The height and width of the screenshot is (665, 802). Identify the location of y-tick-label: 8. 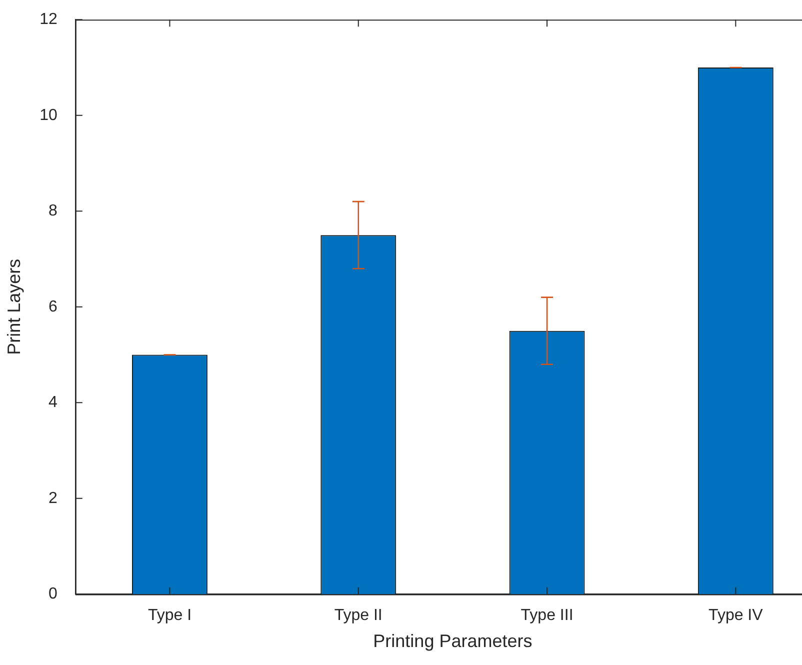
(53, 211).